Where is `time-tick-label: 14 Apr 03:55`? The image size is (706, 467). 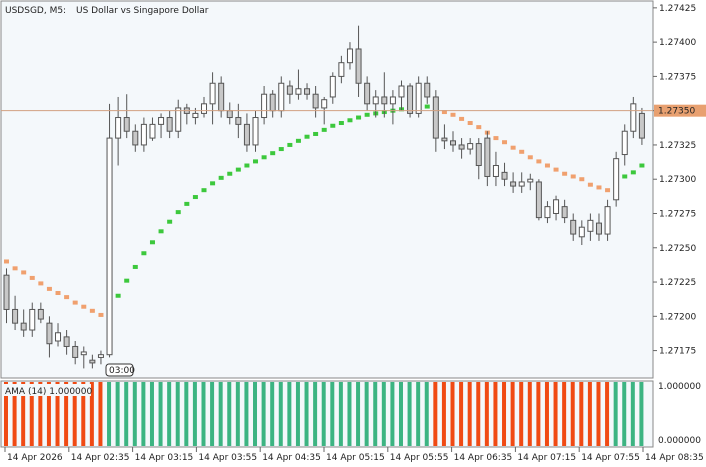
time-tick-label: 14 Apr 03:55 is located at coordinates (227, 458).